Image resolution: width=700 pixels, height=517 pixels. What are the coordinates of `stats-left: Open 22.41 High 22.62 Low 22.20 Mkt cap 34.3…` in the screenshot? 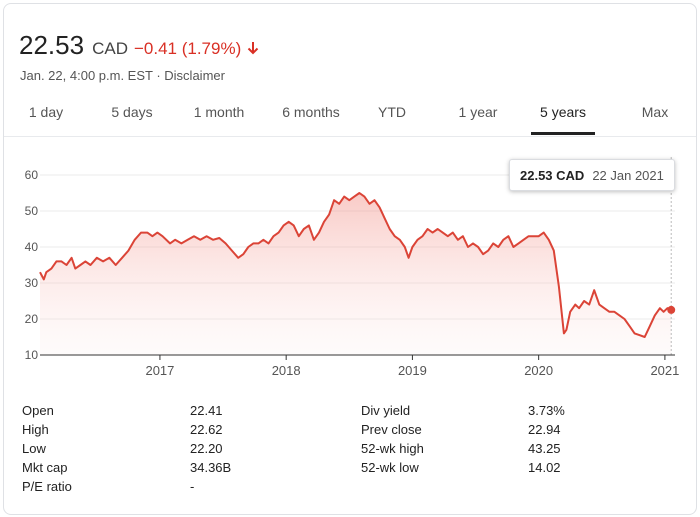 It's located at (172, 448).